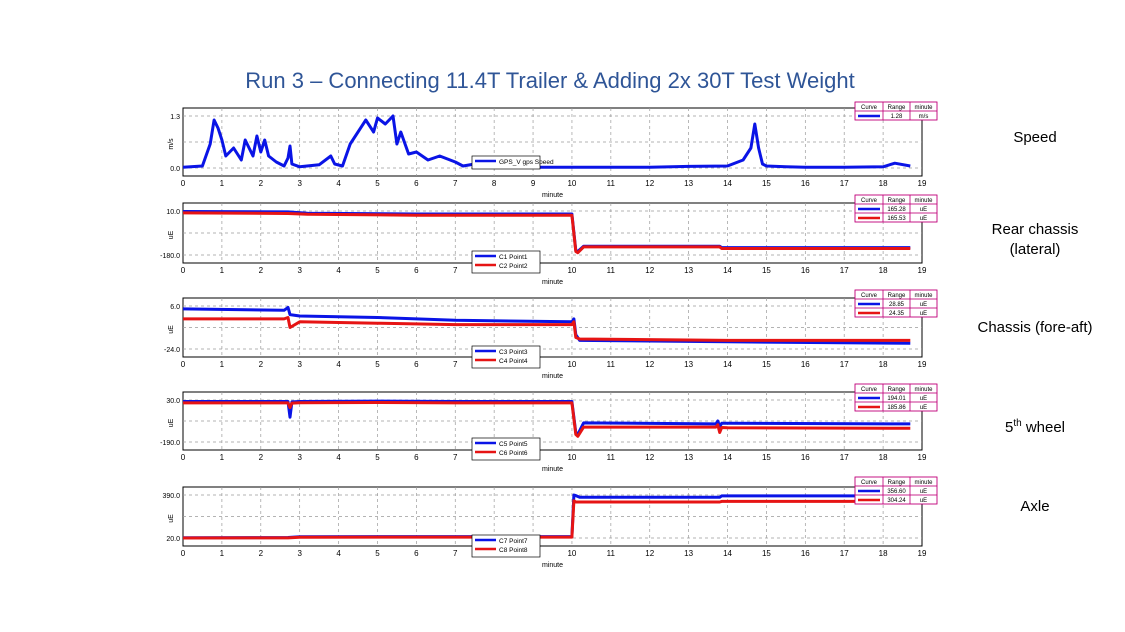 The image size is (1125, 632). What do you see at coordinates (513, 444) in the screenshot?
I see `legend-item-label: C5 Point5` at bounding box center [513, 444].